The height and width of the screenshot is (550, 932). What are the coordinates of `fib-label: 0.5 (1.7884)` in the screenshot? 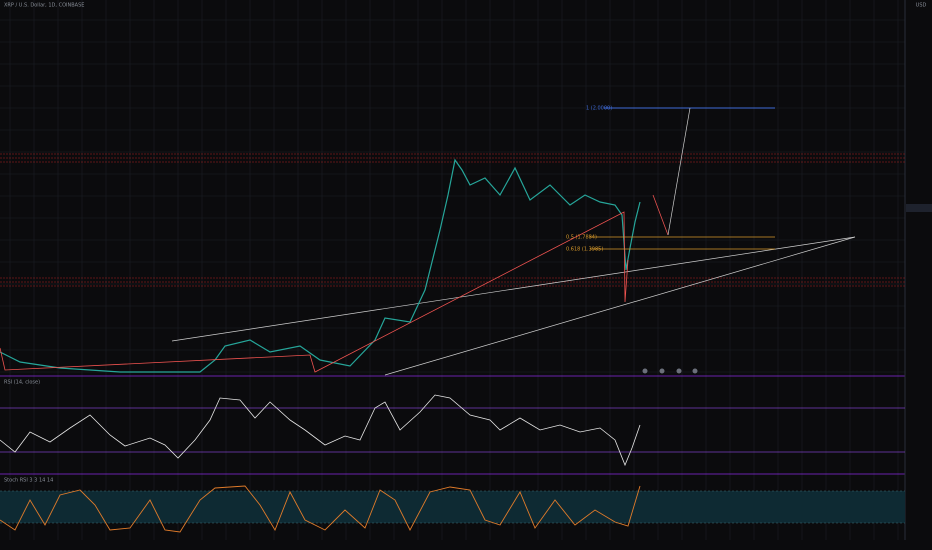 It's located at (581, 238).